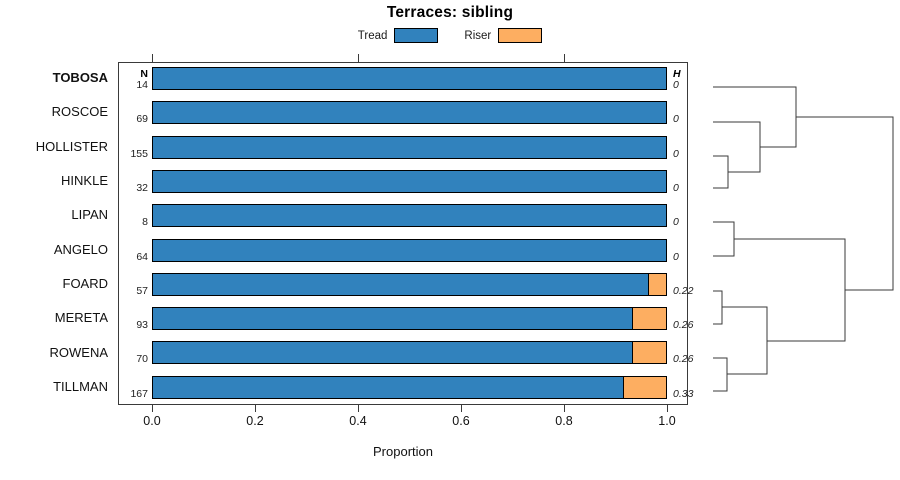 The height and width of the screenshot is (480, 900). Describe the element at coordinates (71, 146) in the screenshot. I see `y-axis-label-hollister: HOLLISTER` at that location.